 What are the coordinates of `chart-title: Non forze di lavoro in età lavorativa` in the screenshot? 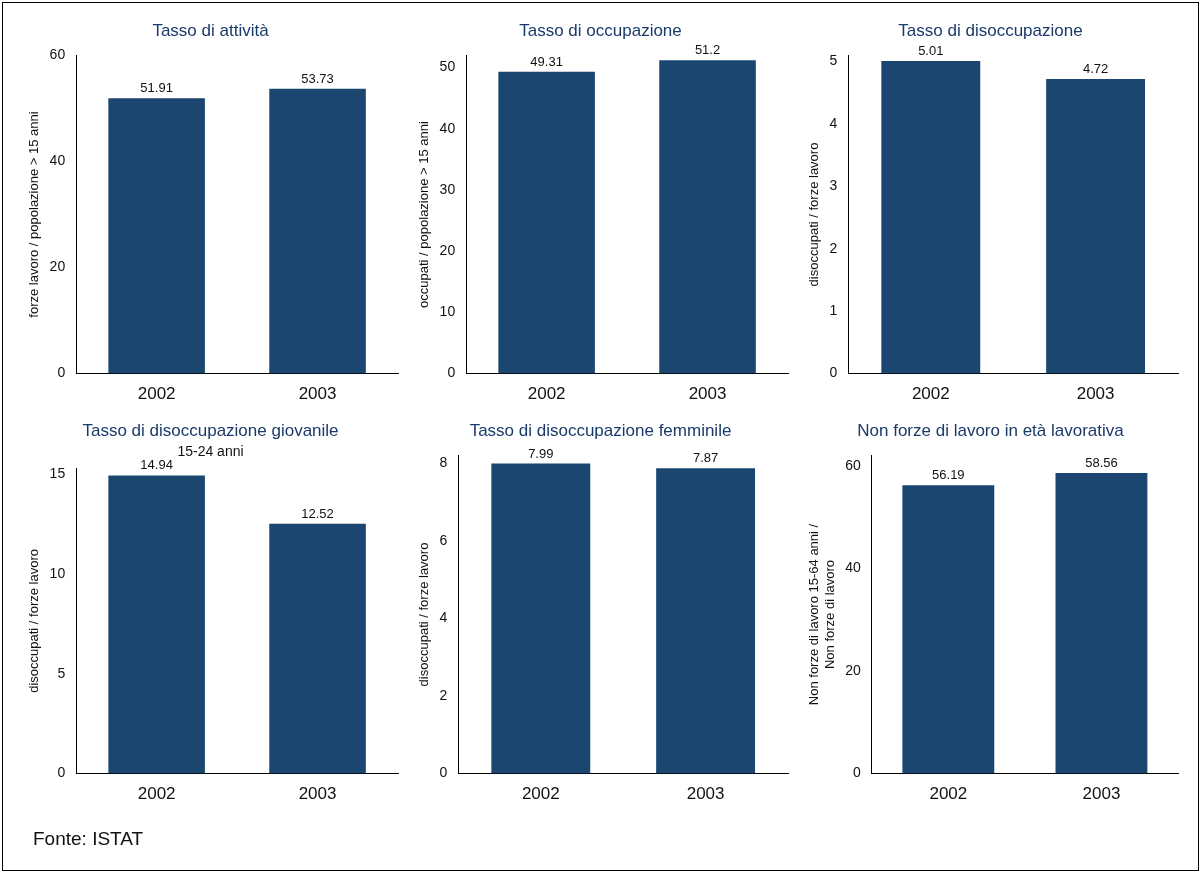 It's located at (991, 430).